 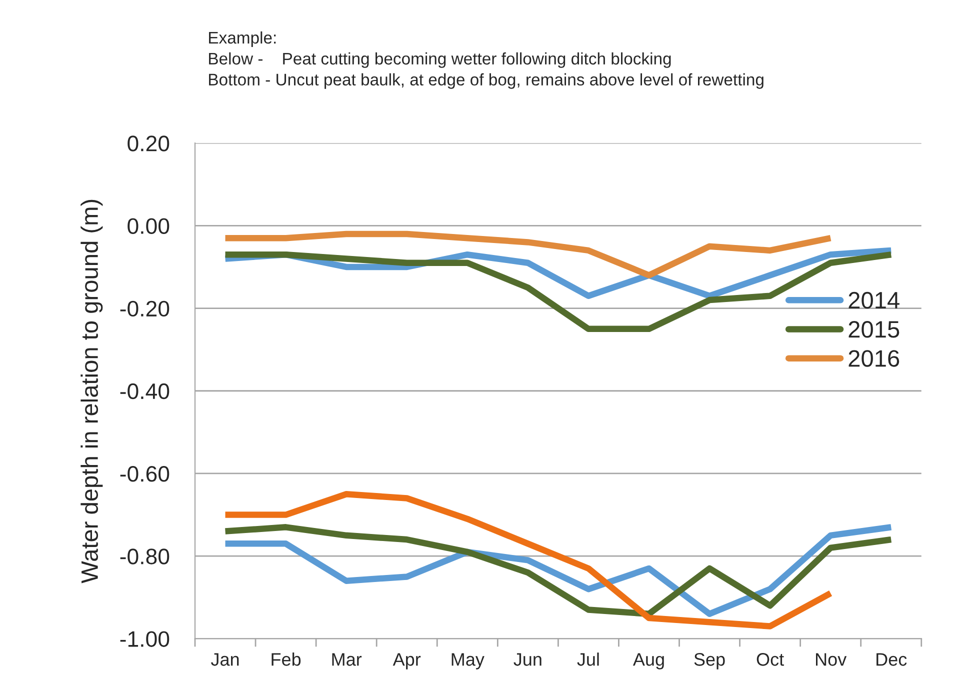 What do you see at coordinates (486, 81) in the screenshot?
I see `text: Bottom - Uncut peat baulk, at edge of bog, remains above level of rewetting` at bounding box center [486, 81].